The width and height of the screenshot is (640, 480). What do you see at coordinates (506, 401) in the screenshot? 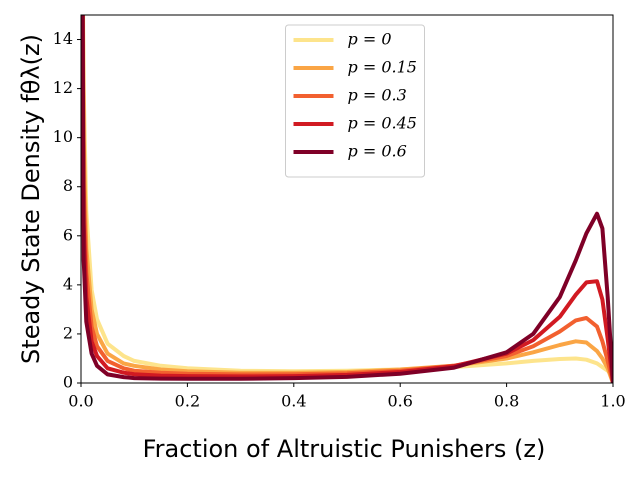
I see `x-tick-label: 0.8` at bounding box center [506, 401].